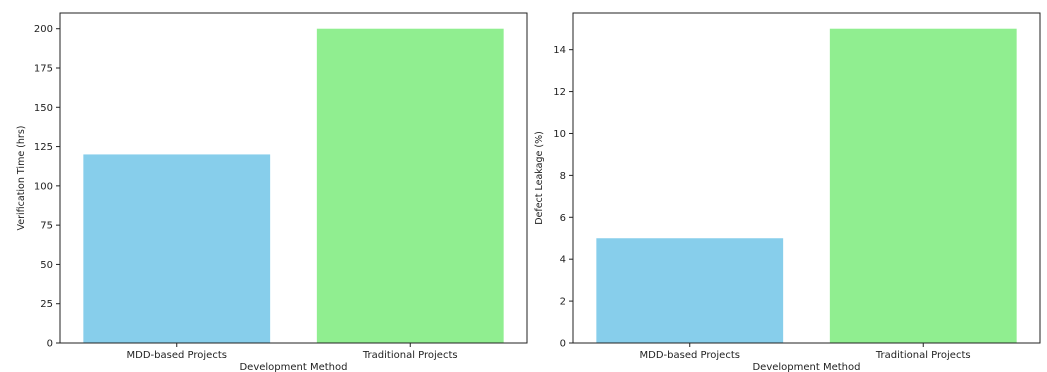  Describe the element at coordinates (43, 108) in the screenshot. I see `y-tick-label: 150` at that location.